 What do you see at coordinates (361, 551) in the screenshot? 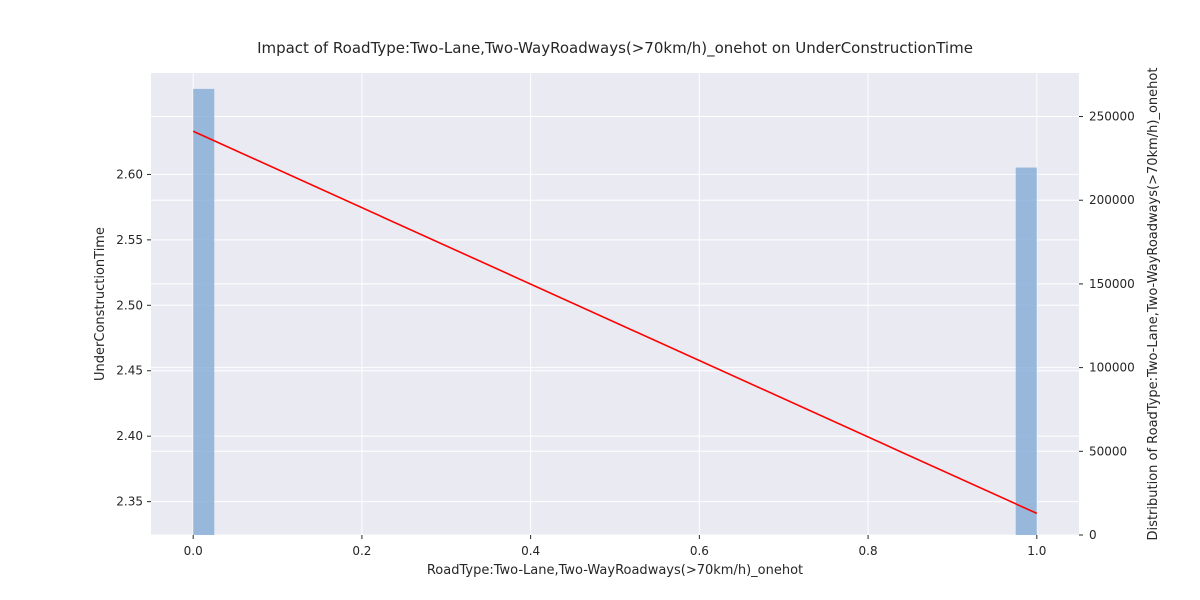
I see `x-tick-label: 0.2` at bounding box center [361, 551].